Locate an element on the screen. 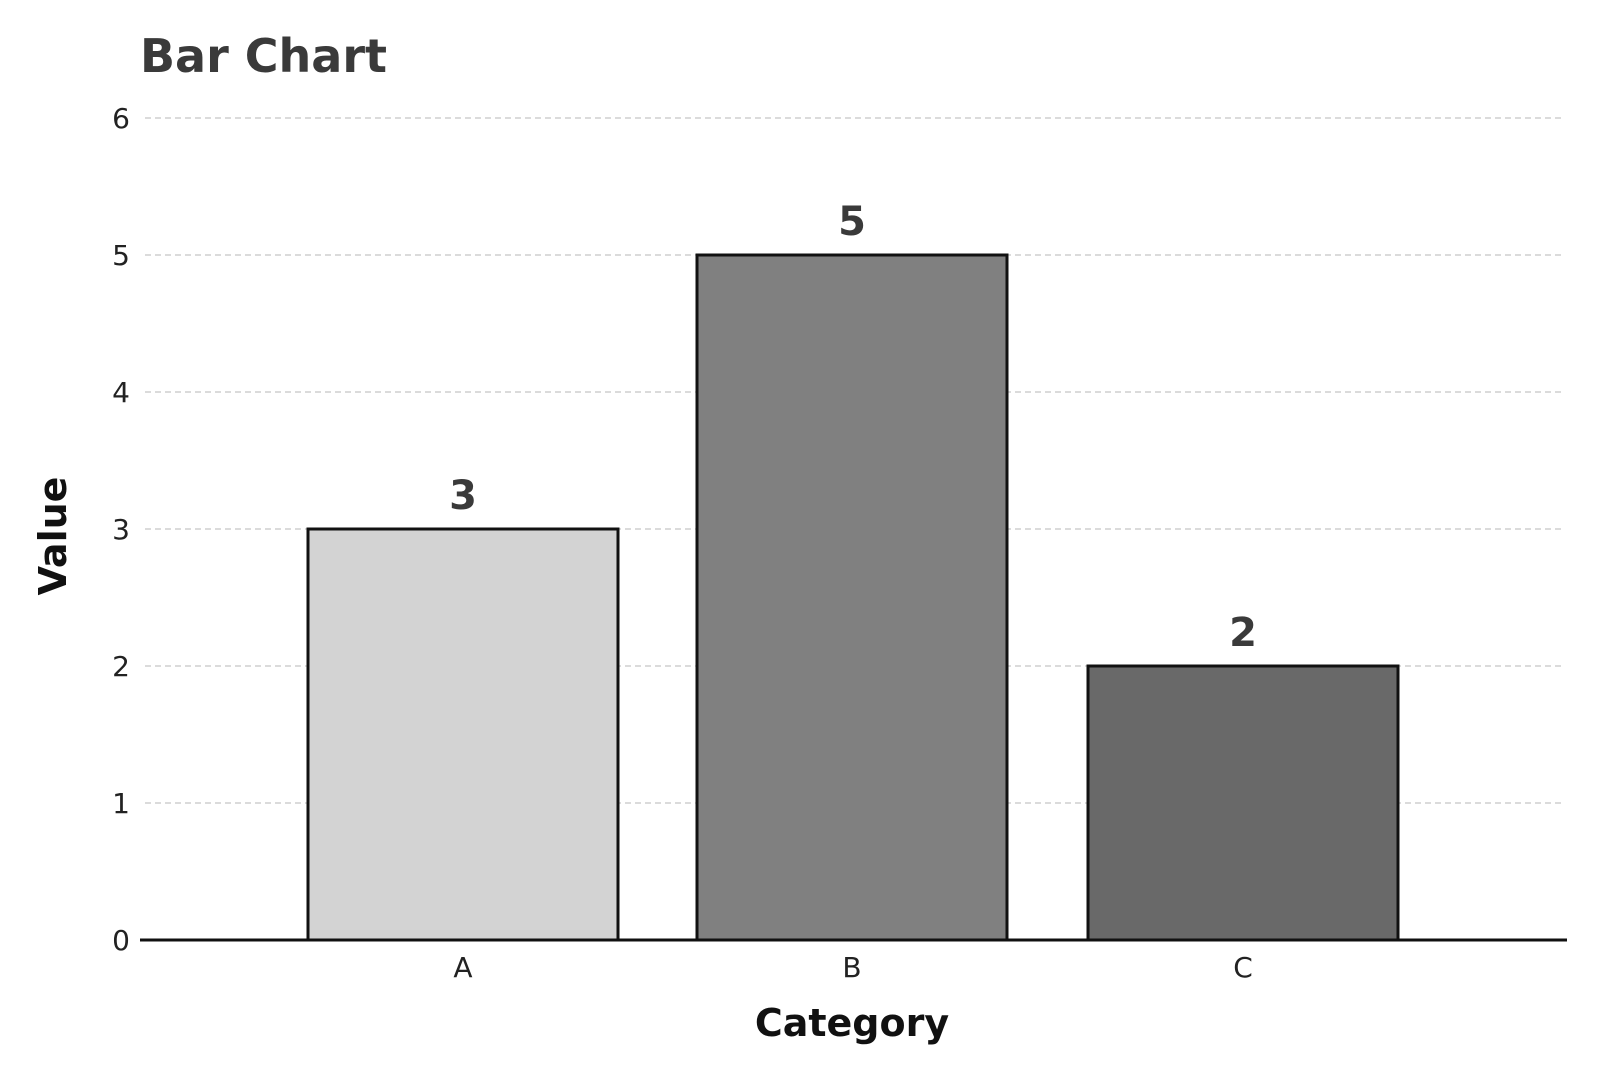 This screenshot has height=1067, width=1600. chart-title: Bar Chart is located at coordinates (263, 56).